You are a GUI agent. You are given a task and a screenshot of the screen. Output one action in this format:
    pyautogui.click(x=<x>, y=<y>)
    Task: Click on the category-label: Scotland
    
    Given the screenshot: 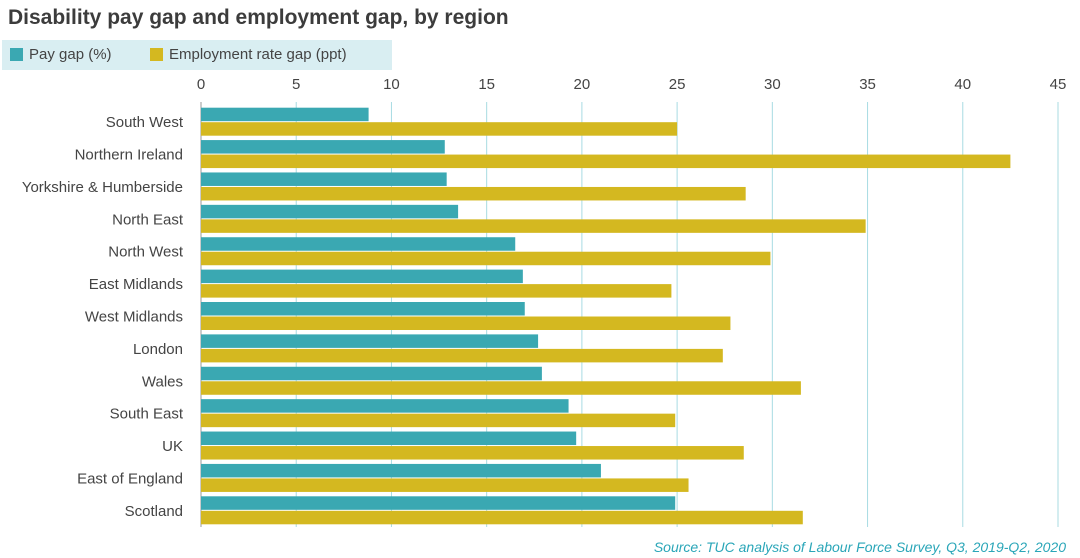 What is the action you would take?
    pyautogui.click(x=154, y=511)
    